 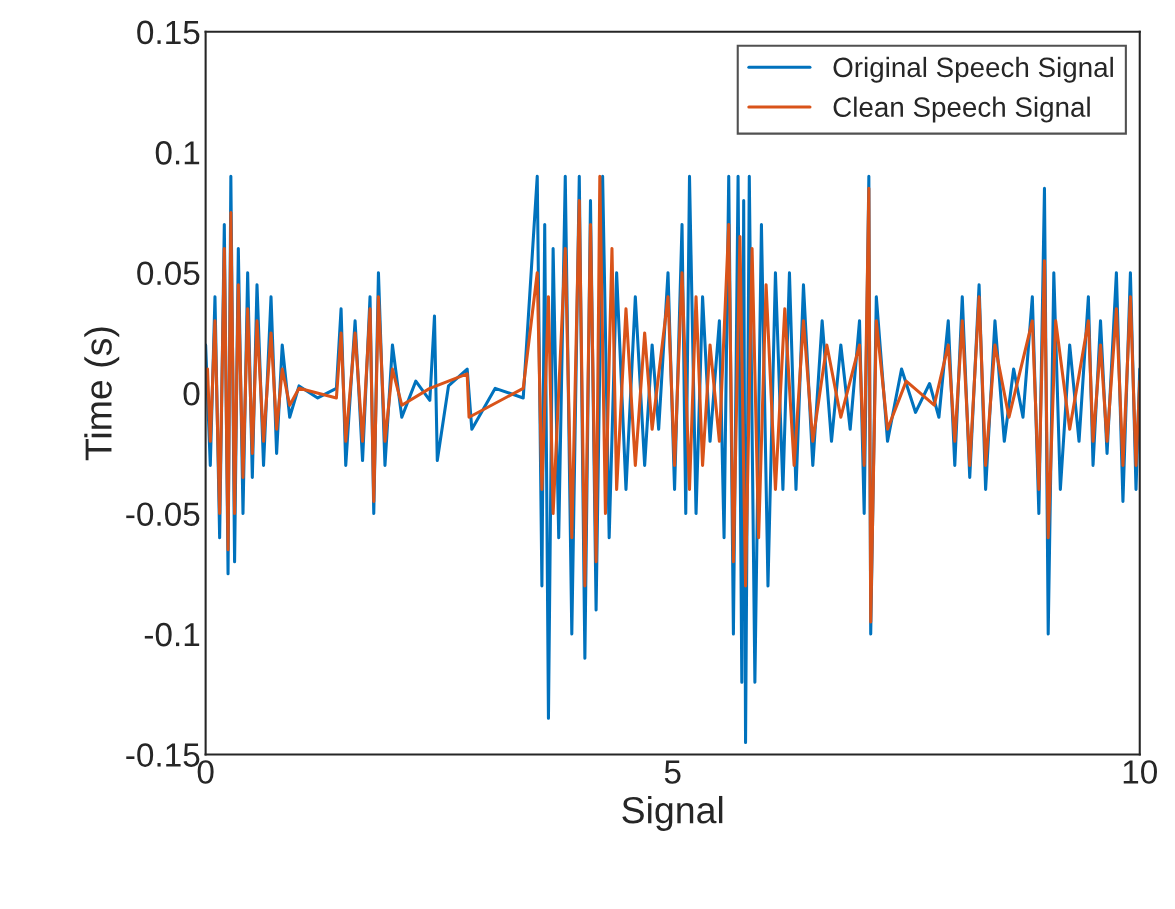 I want to click on y-tick-label: -0.1, so click(x=172, y=634).